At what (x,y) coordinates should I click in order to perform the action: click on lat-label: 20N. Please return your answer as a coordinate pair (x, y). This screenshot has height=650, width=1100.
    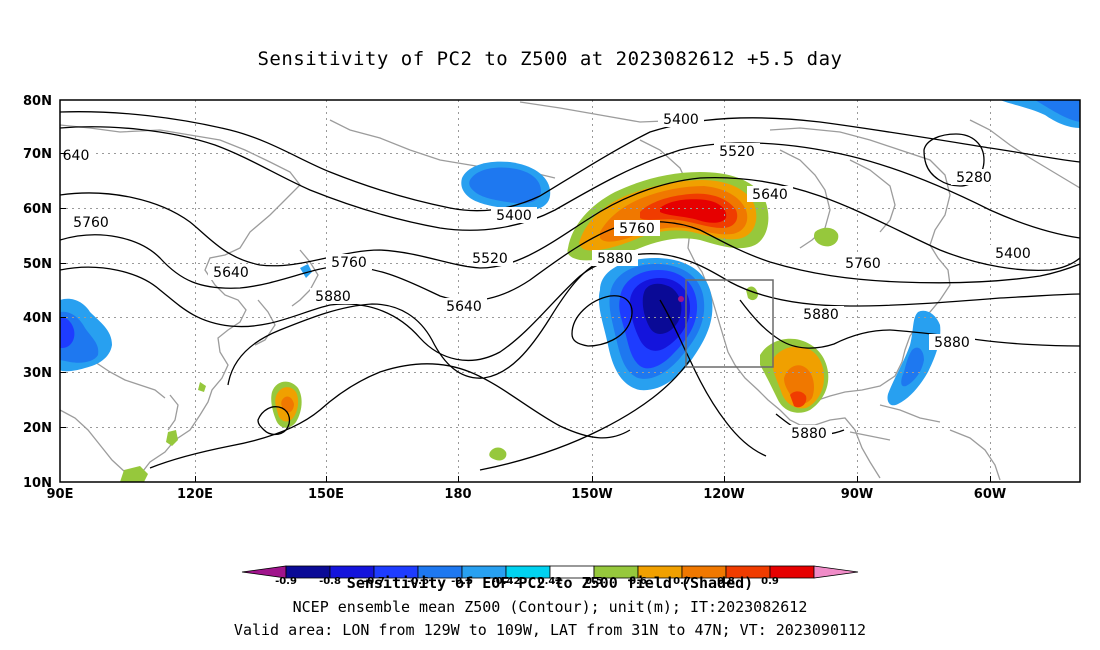
    Looking at the image, I should click on (37, 428).